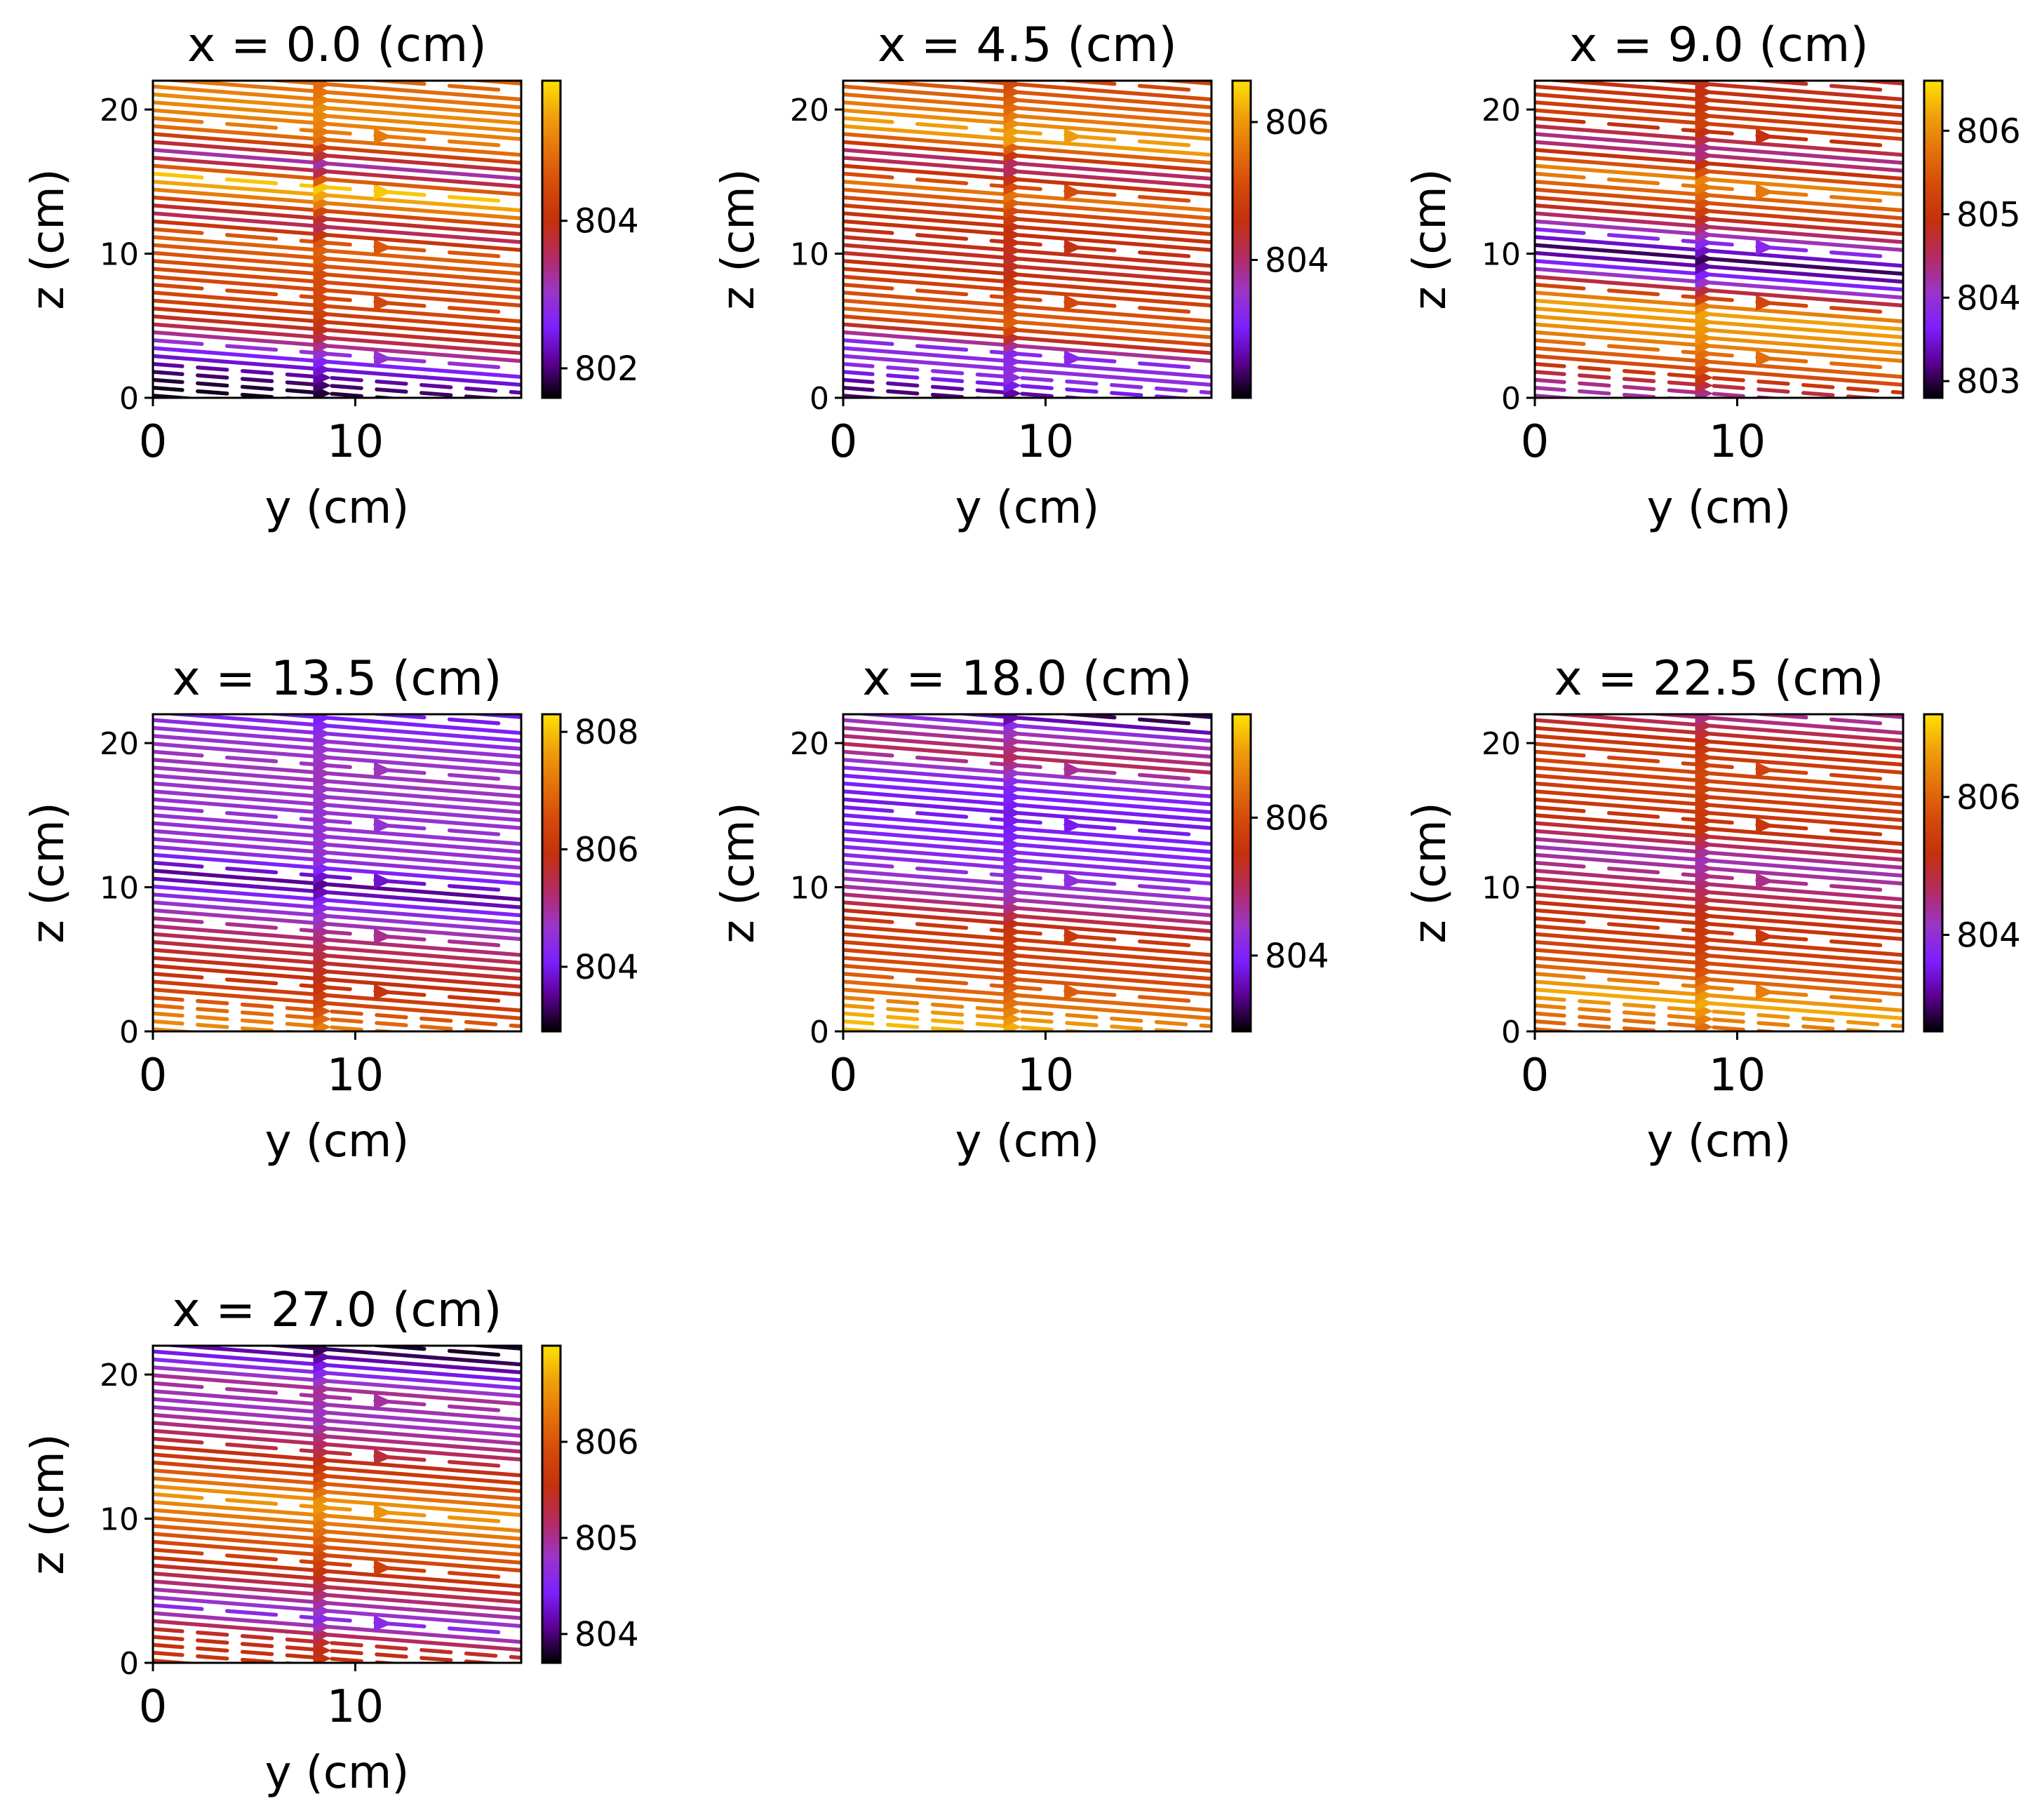  Describe the element at coordinates (337, 679) in the screenshot. I see `panel-title: x = 13.5 (cm)` at that location.